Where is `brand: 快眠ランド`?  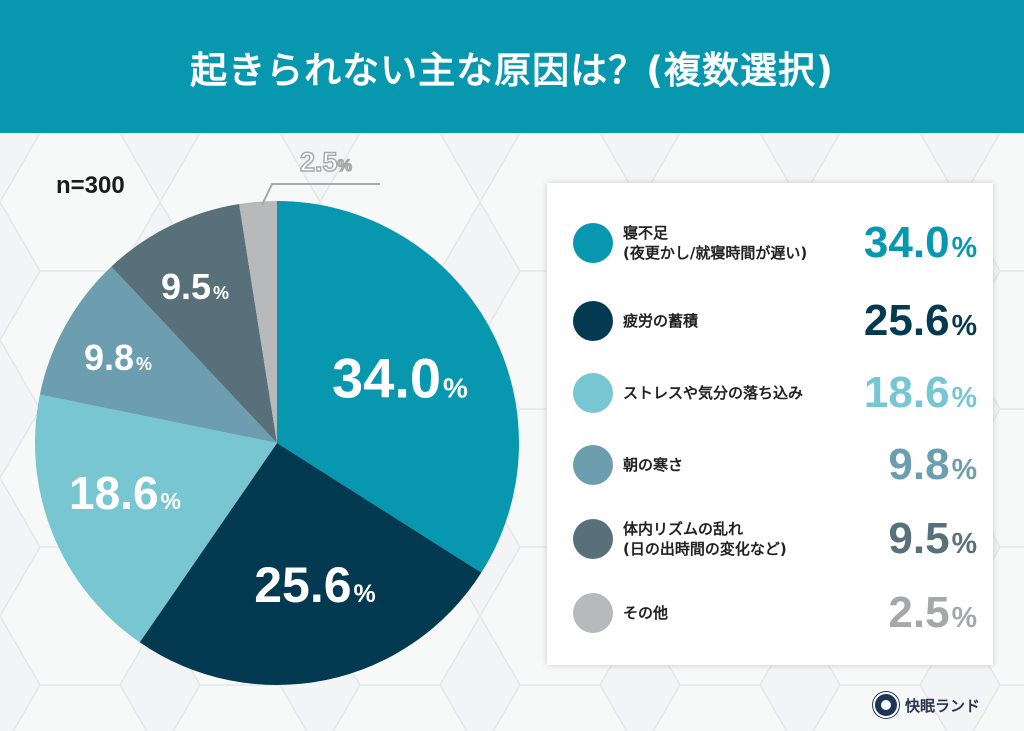 brand: 快眠ランド is located at coordinates (926, 705).